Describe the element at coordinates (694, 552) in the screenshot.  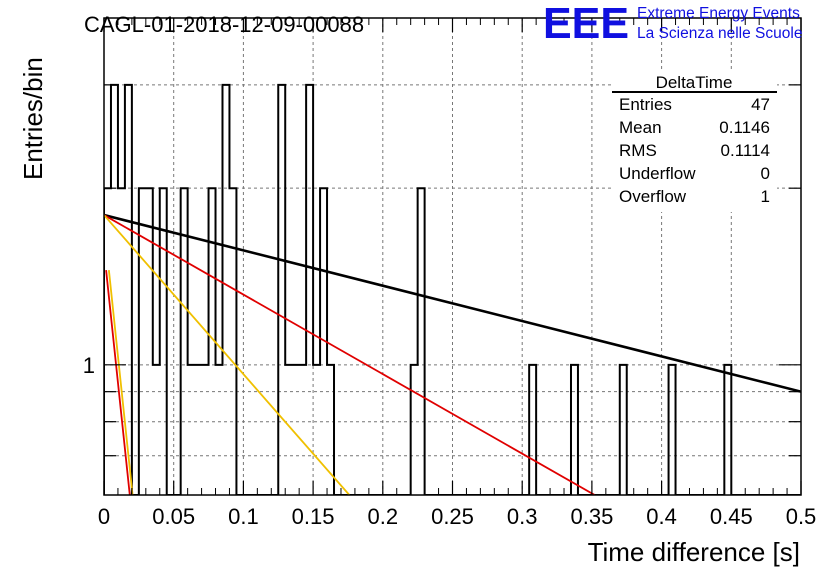
I see `x-axis-label: Time difference [s]` at that location.